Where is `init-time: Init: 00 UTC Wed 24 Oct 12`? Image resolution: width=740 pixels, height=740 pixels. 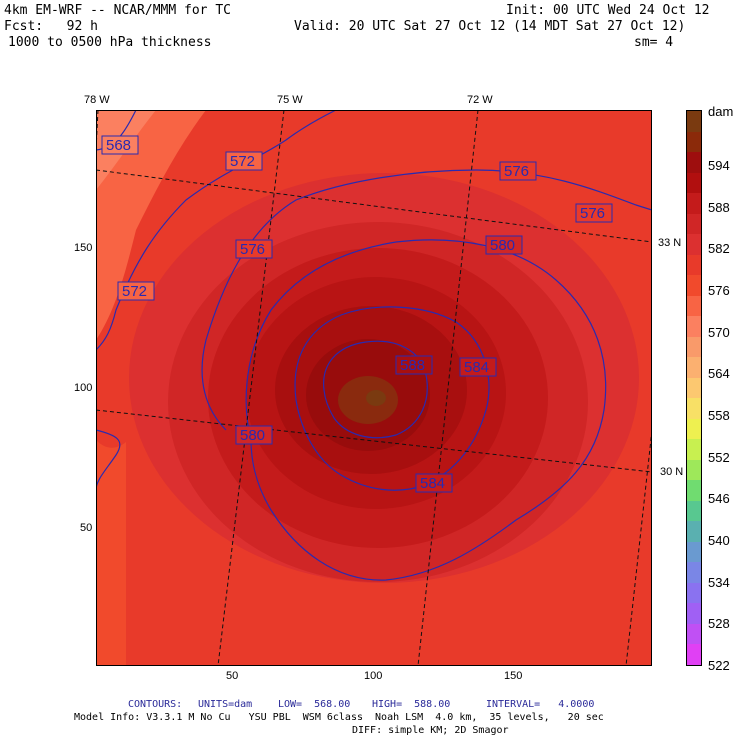 init-time: Init: 00 UTC Wed 24 Oct 12 is located at coordinates (608, 10).